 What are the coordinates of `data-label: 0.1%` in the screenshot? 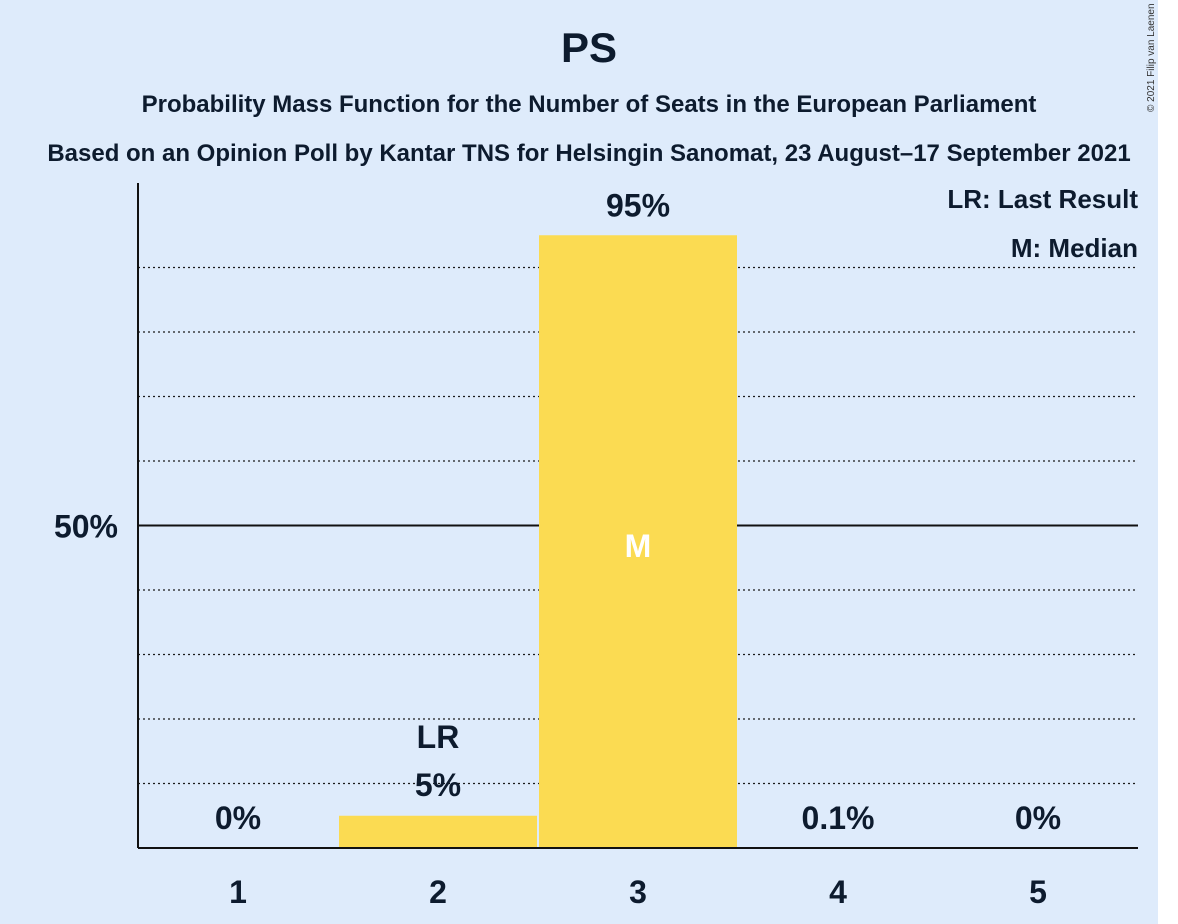 It's located at (838, 818).